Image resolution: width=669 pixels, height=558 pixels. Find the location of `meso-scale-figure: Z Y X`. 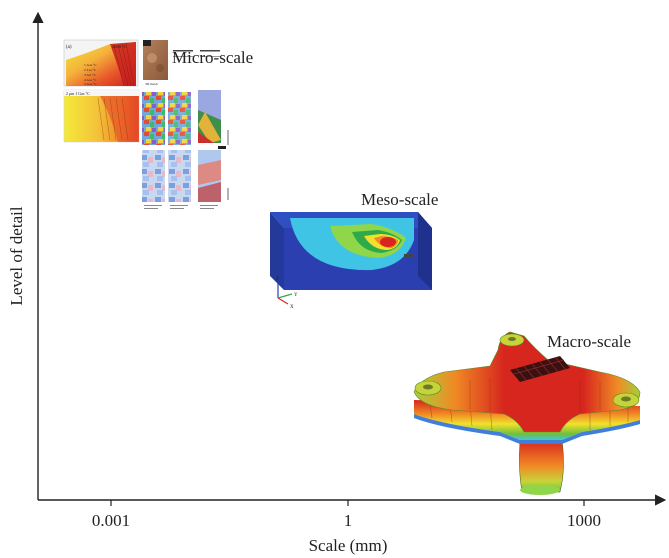

meso-scale-figure: Z Y X is located at coordinates (351, 261).